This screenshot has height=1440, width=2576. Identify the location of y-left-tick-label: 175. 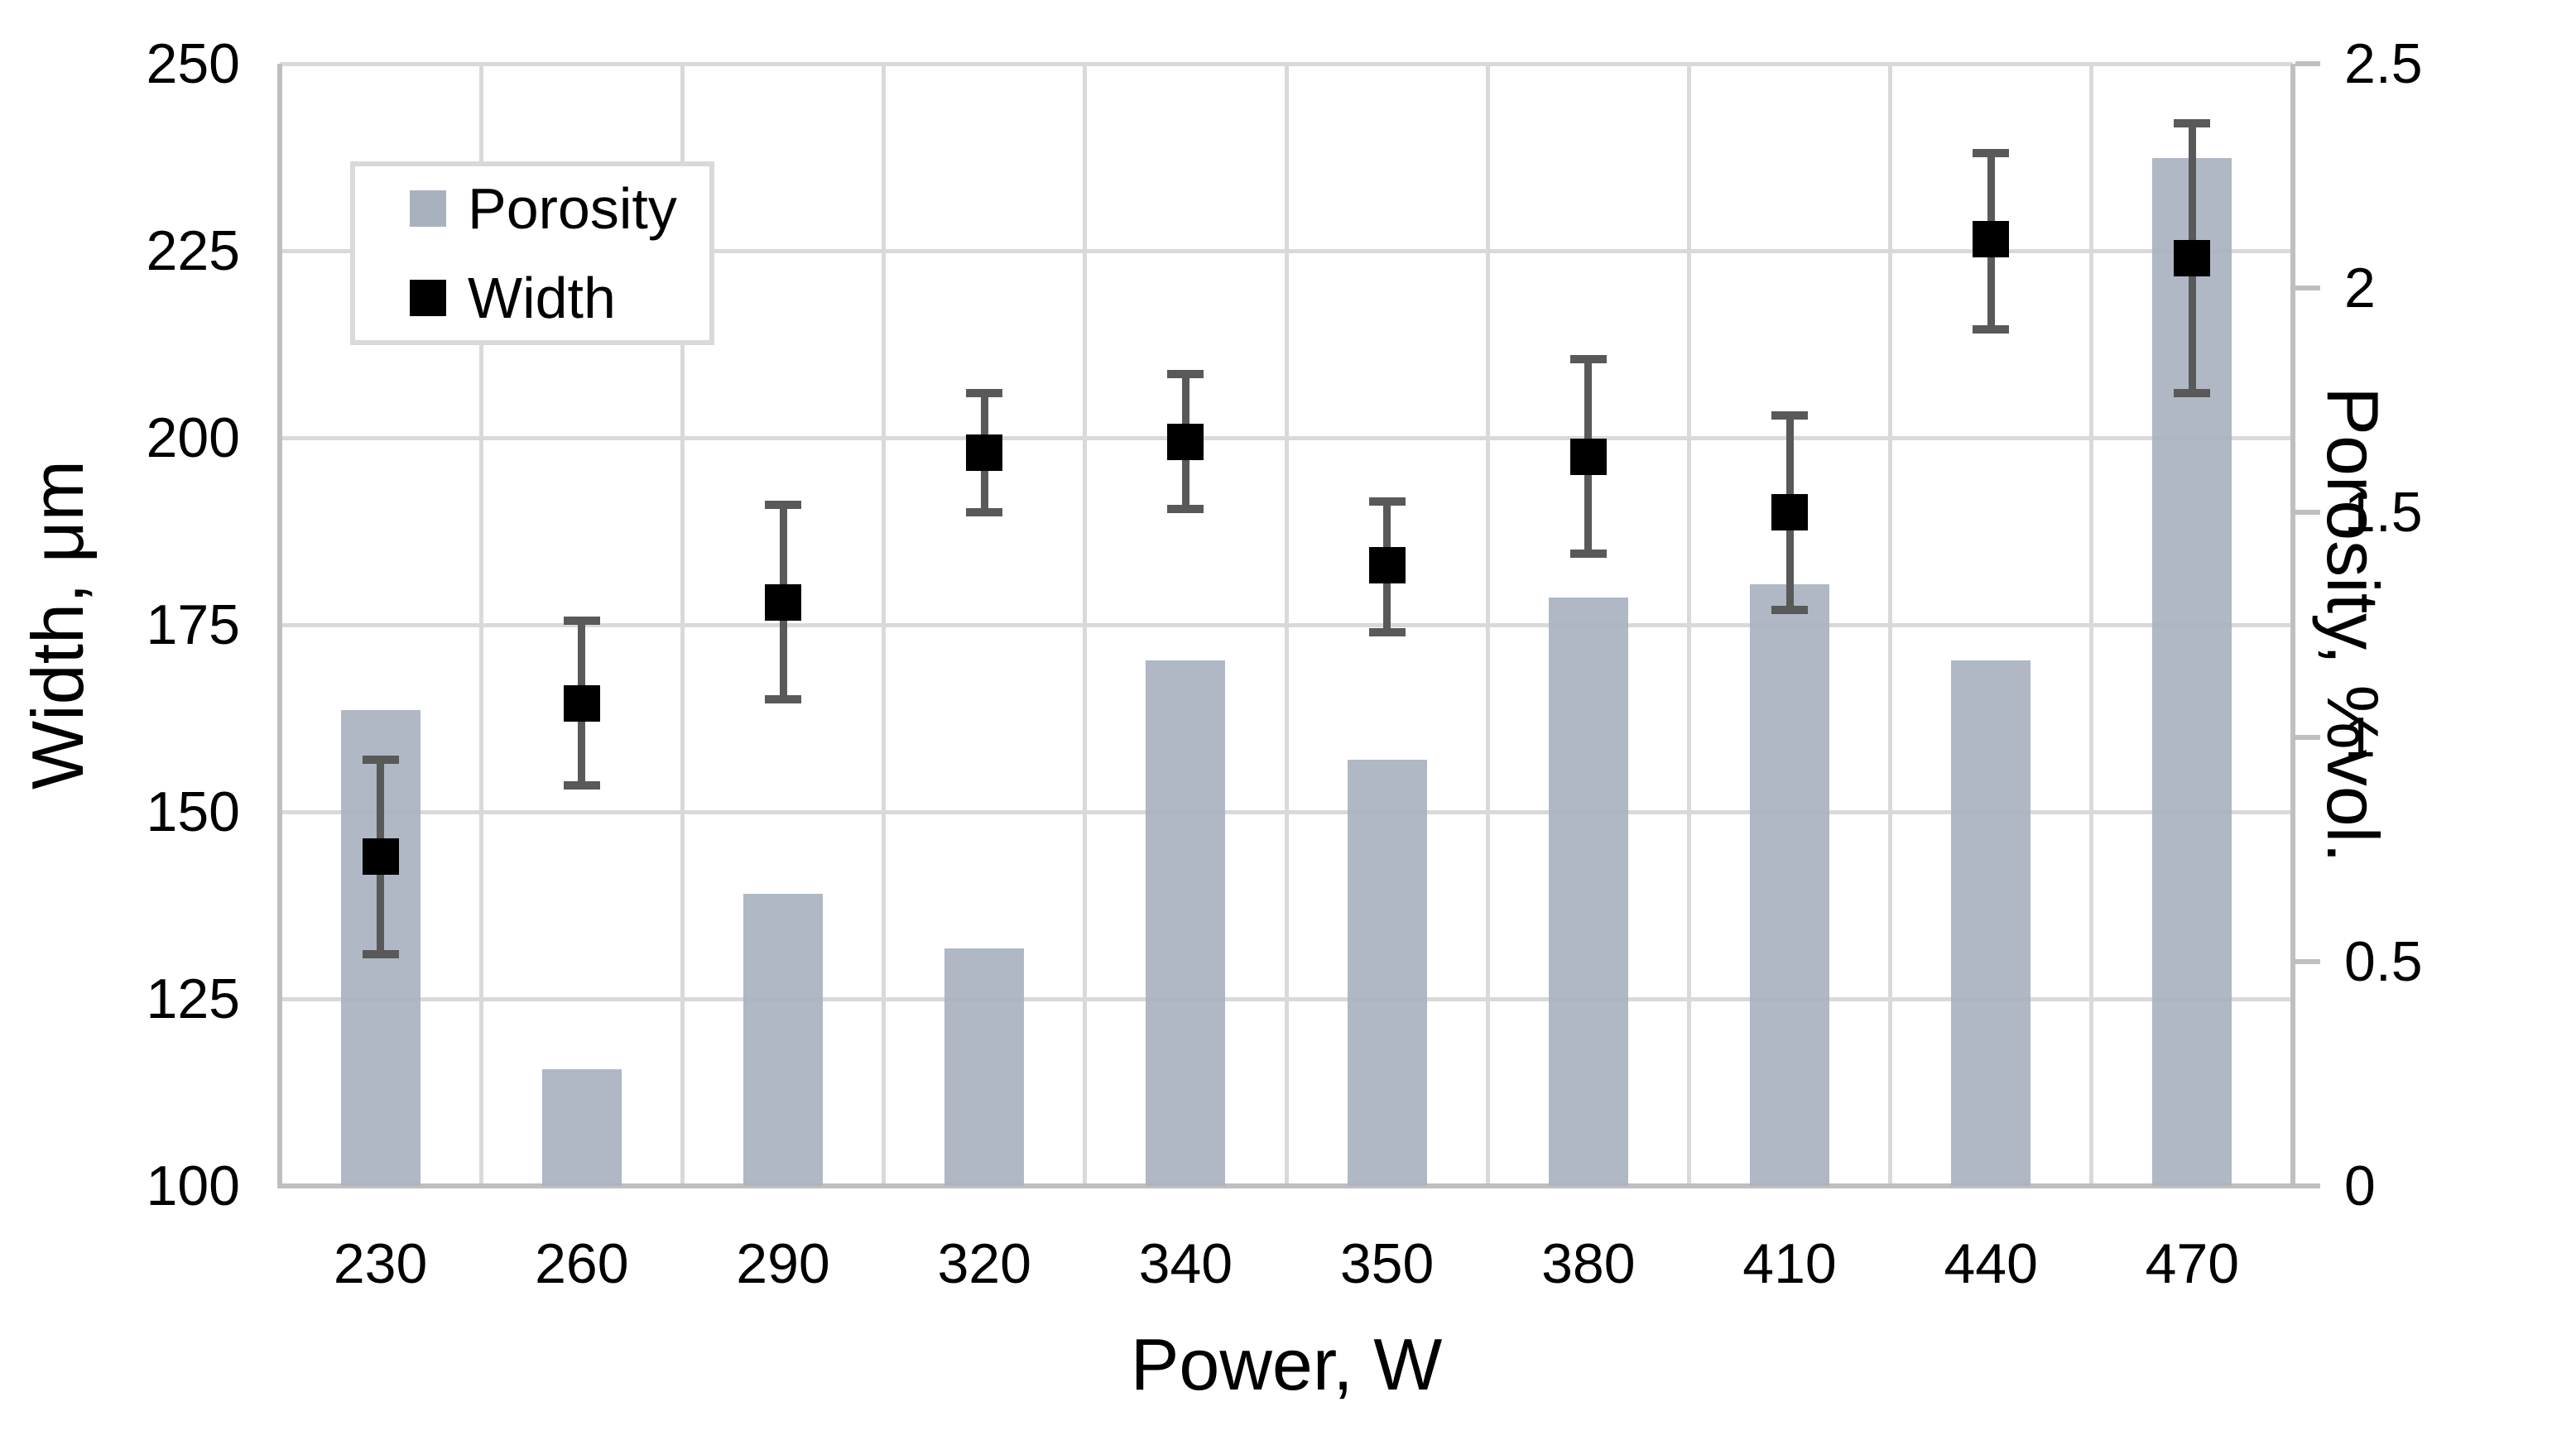
(193, 624).